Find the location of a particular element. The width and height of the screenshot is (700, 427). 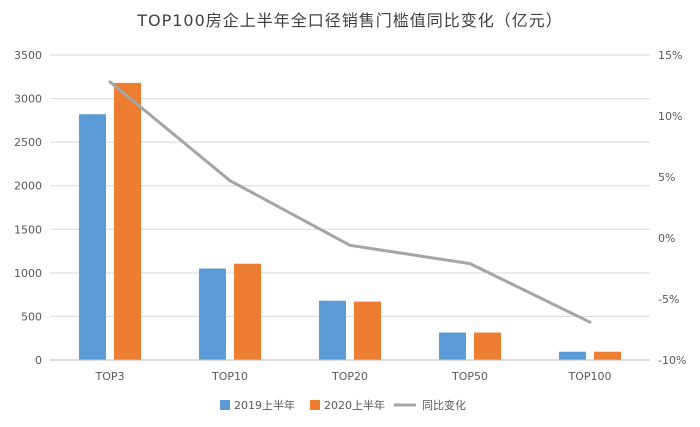

legend: 2019上半年 2020上半年 同比变化 is located at coordinates (343, 405).